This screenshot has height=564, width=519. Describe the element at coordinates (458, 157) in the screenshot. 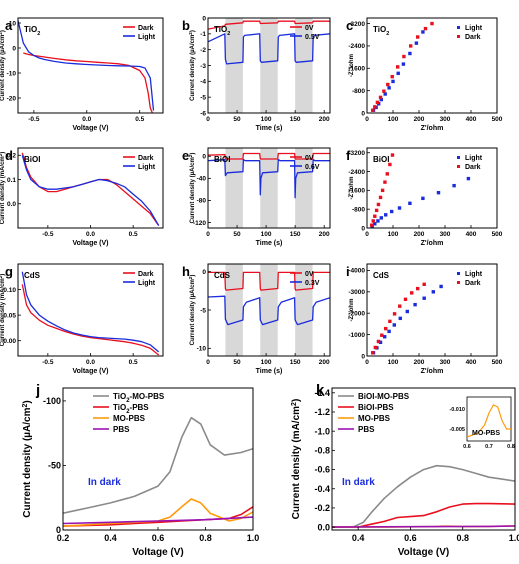

I see `legend-marker` at that location.